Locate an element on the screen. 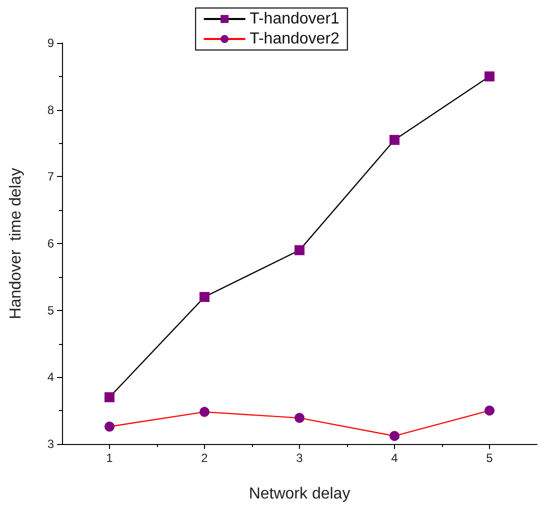 This screenshot has width=543, height=510. x-axis-title: Network delay is located at coordinates (299, 494).